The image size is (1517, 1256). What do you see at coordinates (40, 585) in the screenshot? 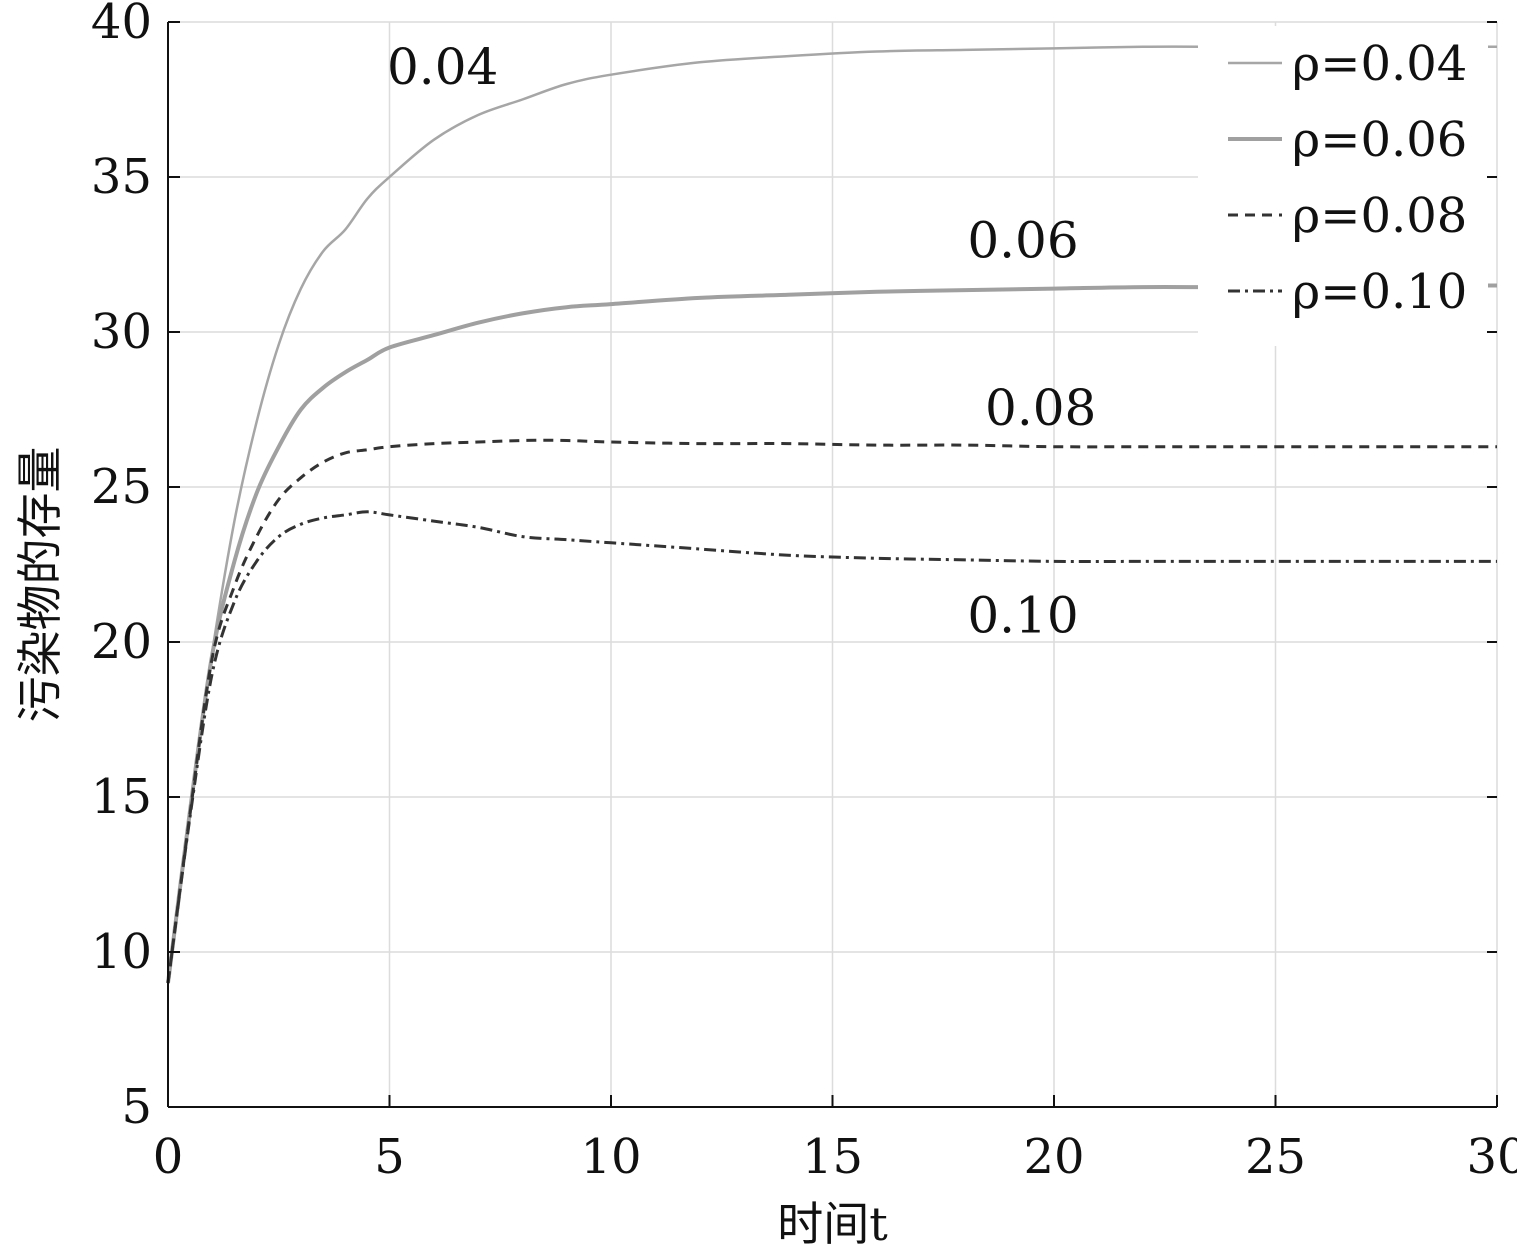
I see `y-axis-title: 污染物的存量` at bounding box center [40, 585].